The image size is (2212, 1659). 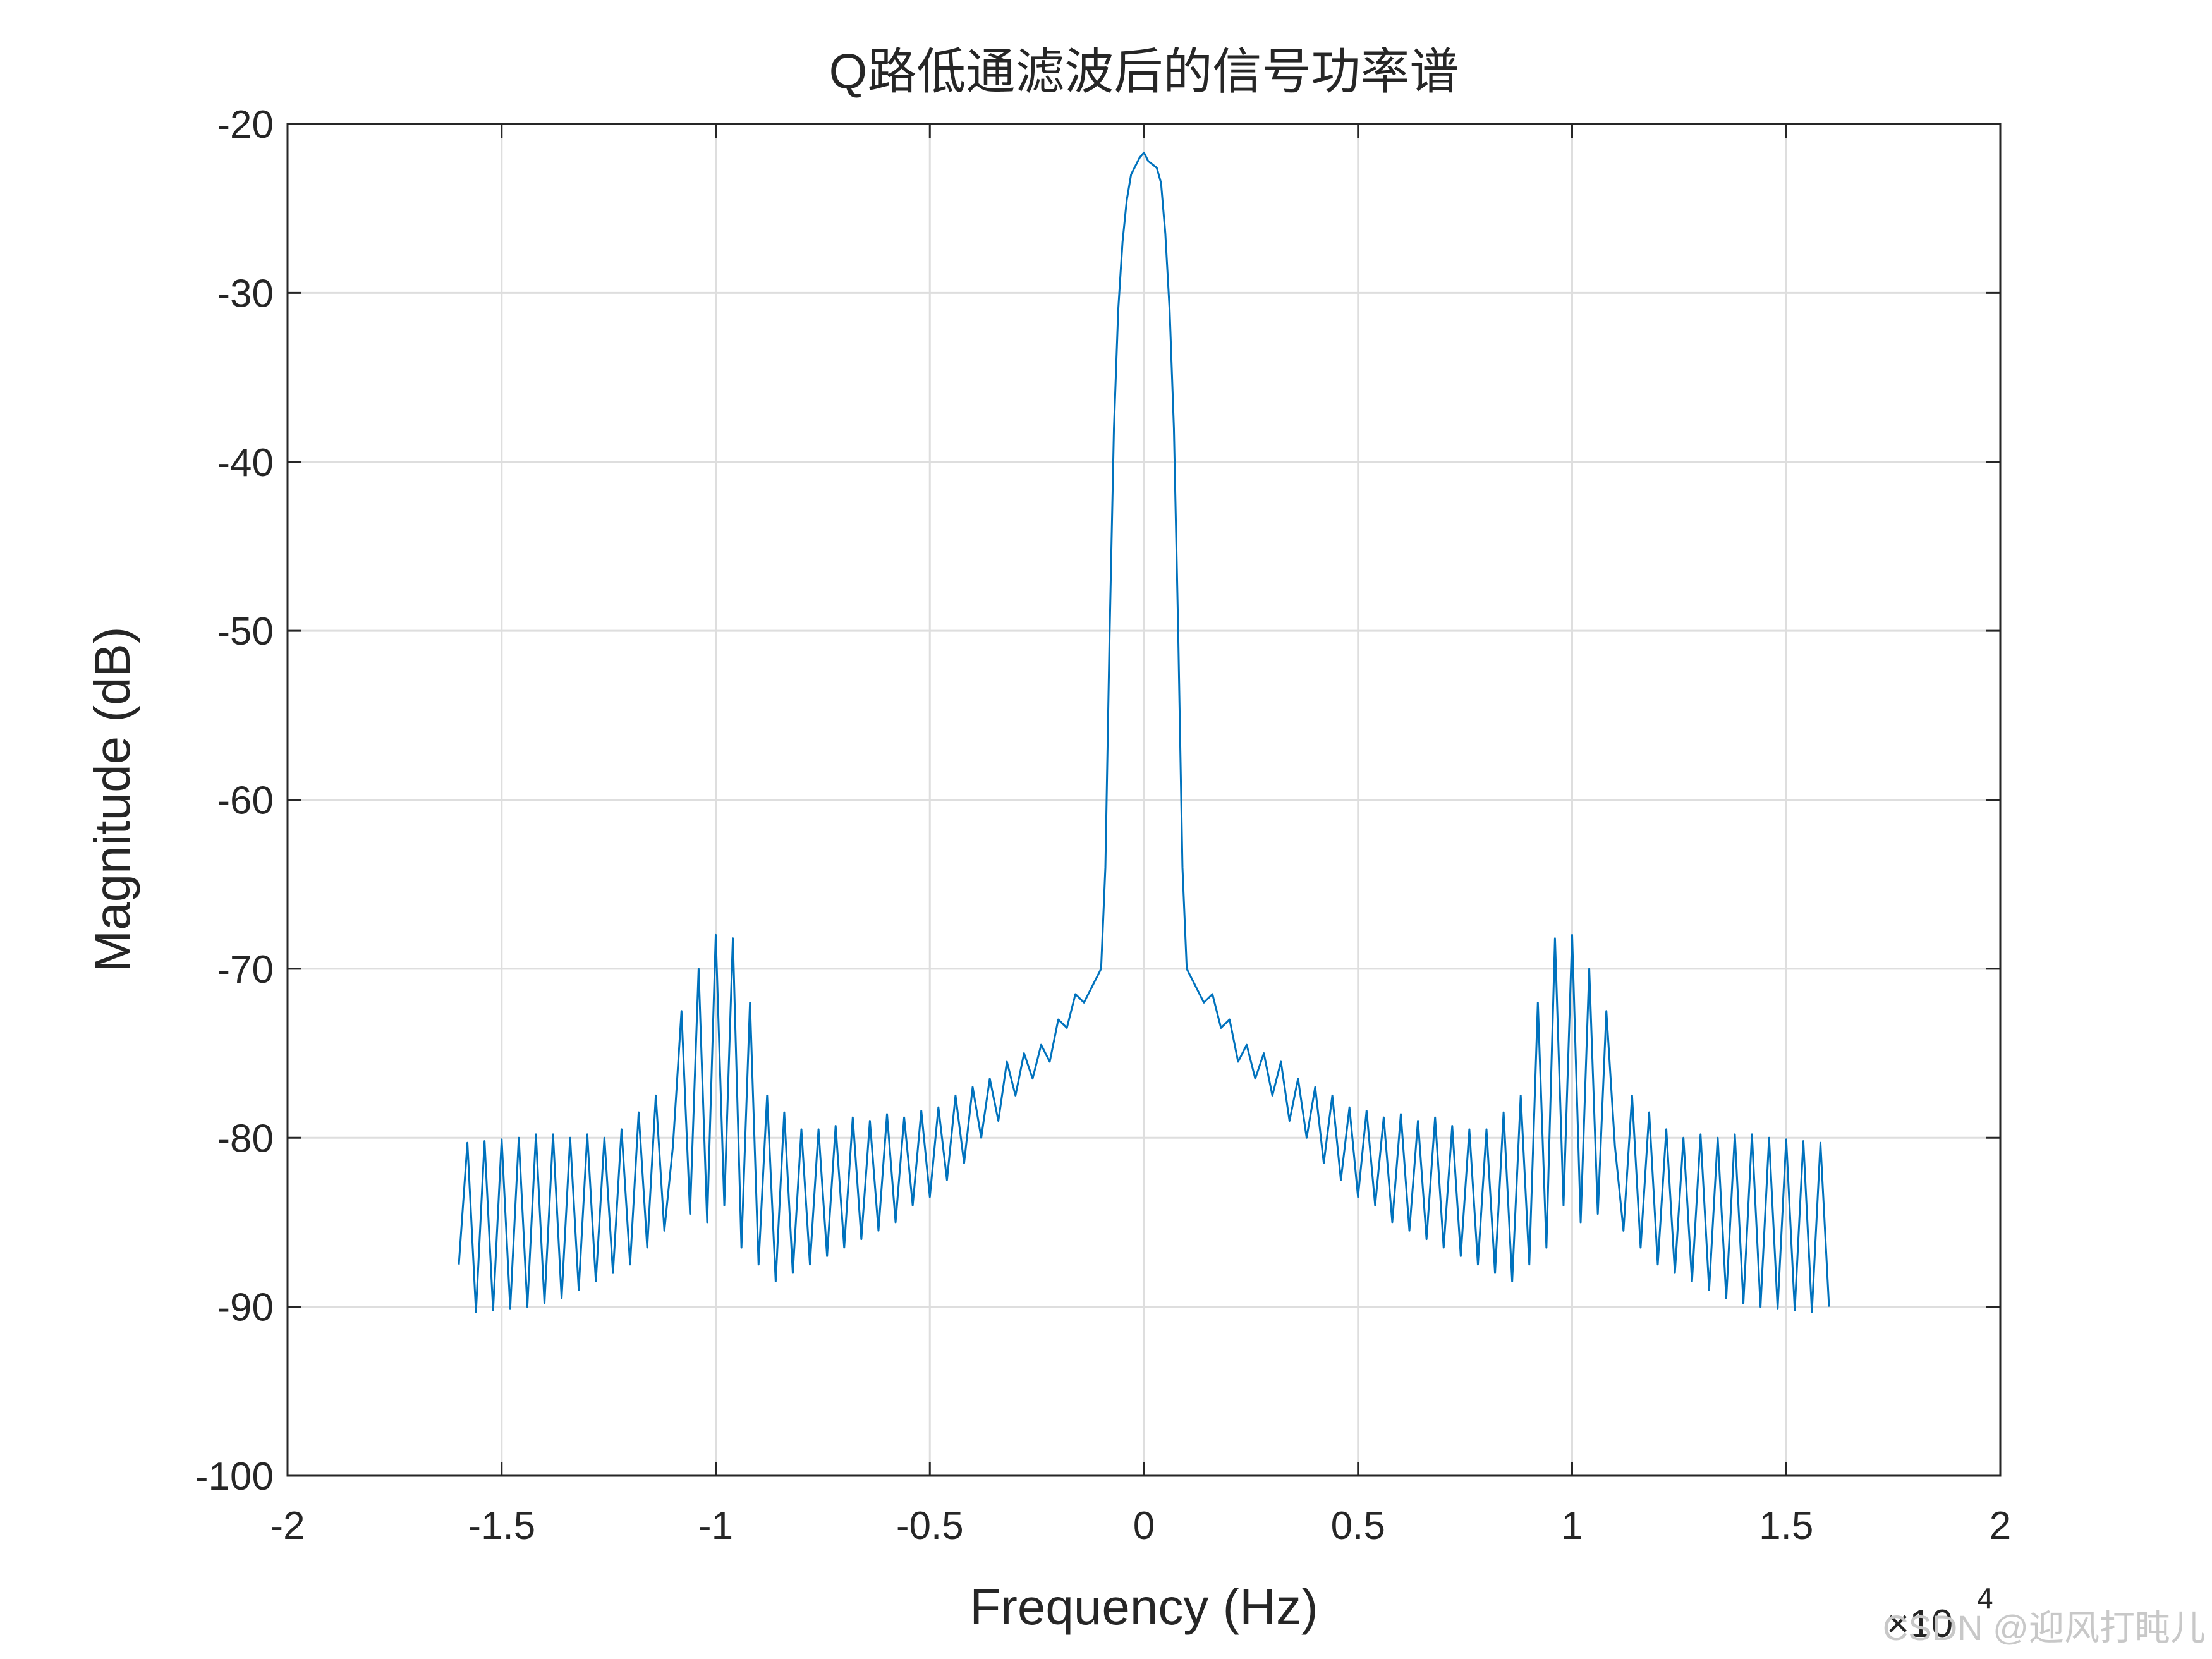 I want to click on x-tick-label: -1, so click(x=715, y=1526).